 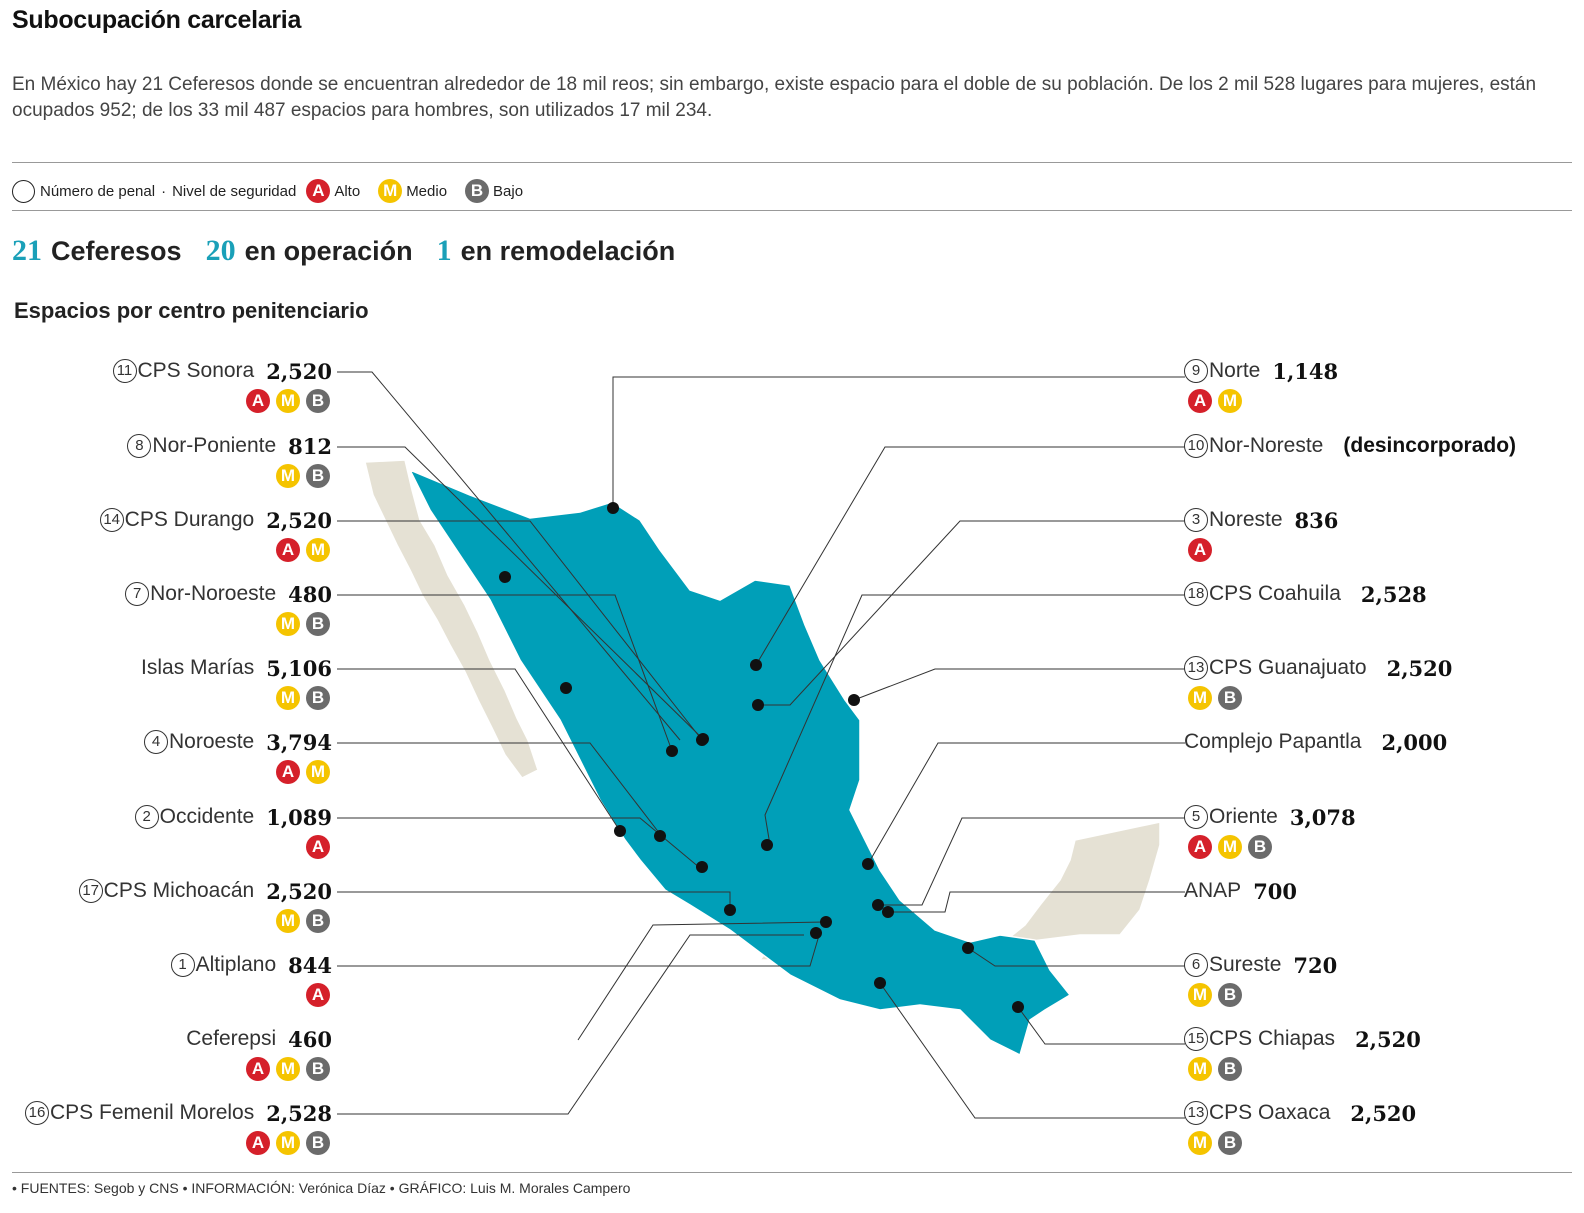 I want to click on legend-medio-label: Medio, so click(x=427, y=191).